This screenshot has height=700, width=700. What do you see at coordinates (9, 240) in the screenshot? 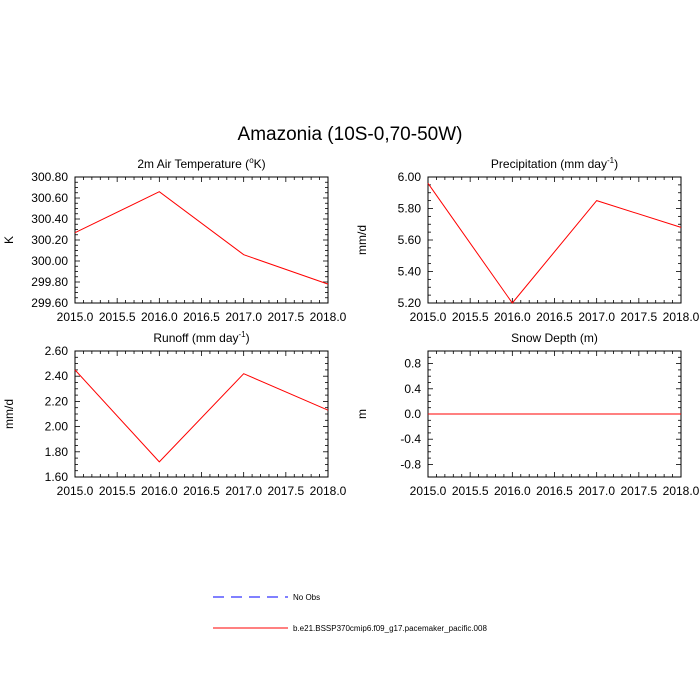
I see `y-axis-label: K` at bounding box center [9, 240].